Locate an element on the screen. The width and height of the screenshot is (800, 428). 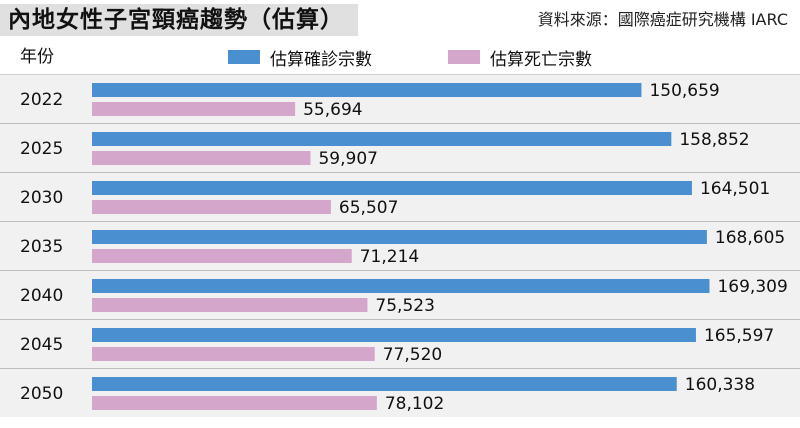
value-label-diagnosed: 165,597 is located at coordinates (739, 336).